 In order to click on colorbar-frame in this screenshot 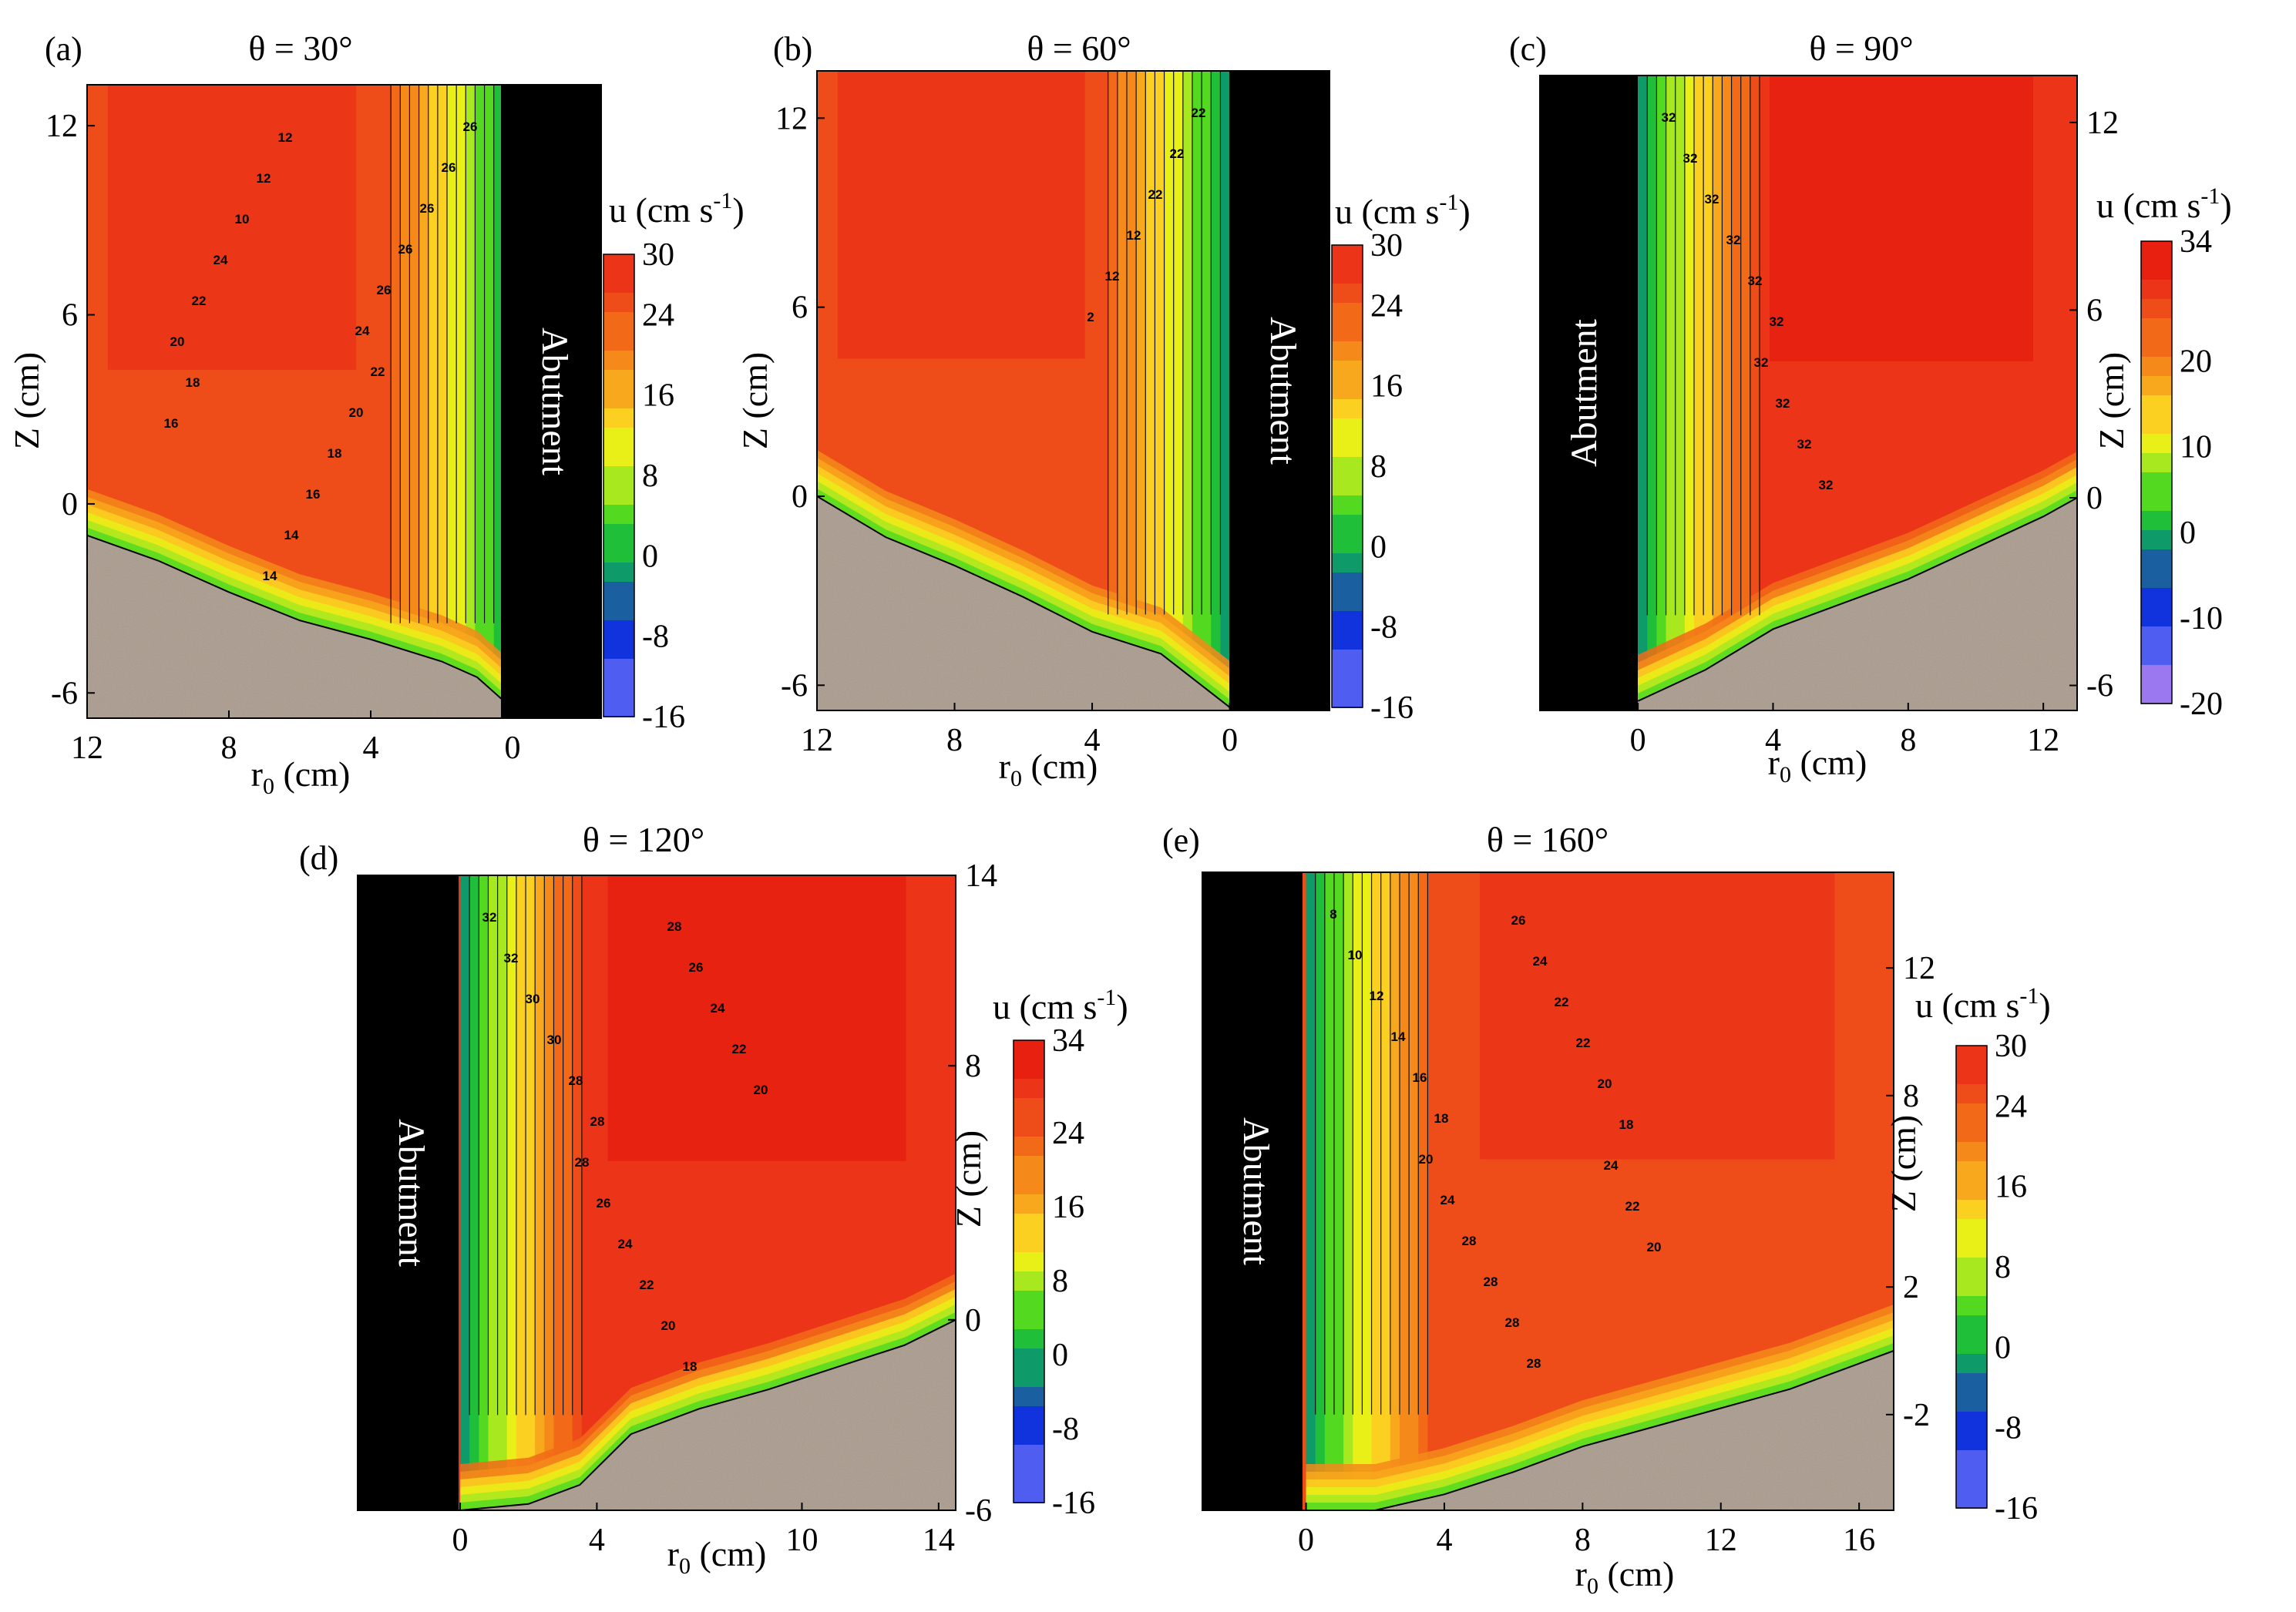, I will do `click(1029, 1271)`.